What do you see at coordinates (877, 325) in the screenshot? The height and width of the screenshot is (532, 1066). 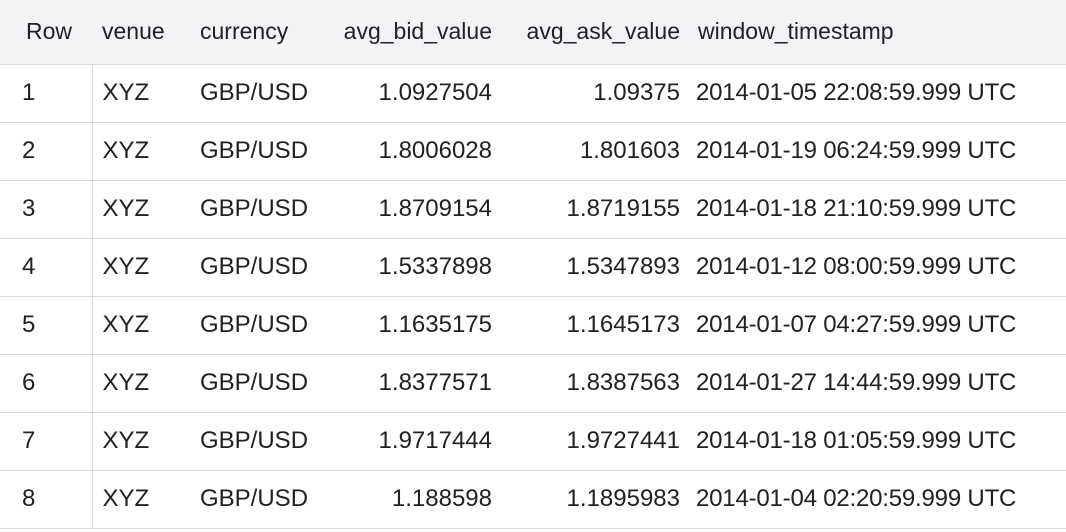 I see `window-timestamp-cell: 2014-01-07 04:27:59.999 UTC` at bounding box center [877, 325].